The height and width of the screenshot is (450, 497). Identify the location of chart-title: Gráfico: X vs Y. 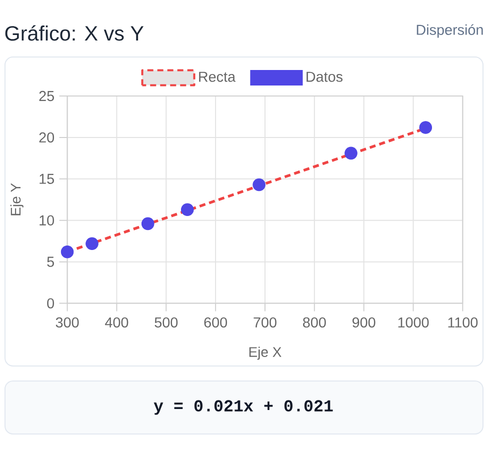
(74, 33).